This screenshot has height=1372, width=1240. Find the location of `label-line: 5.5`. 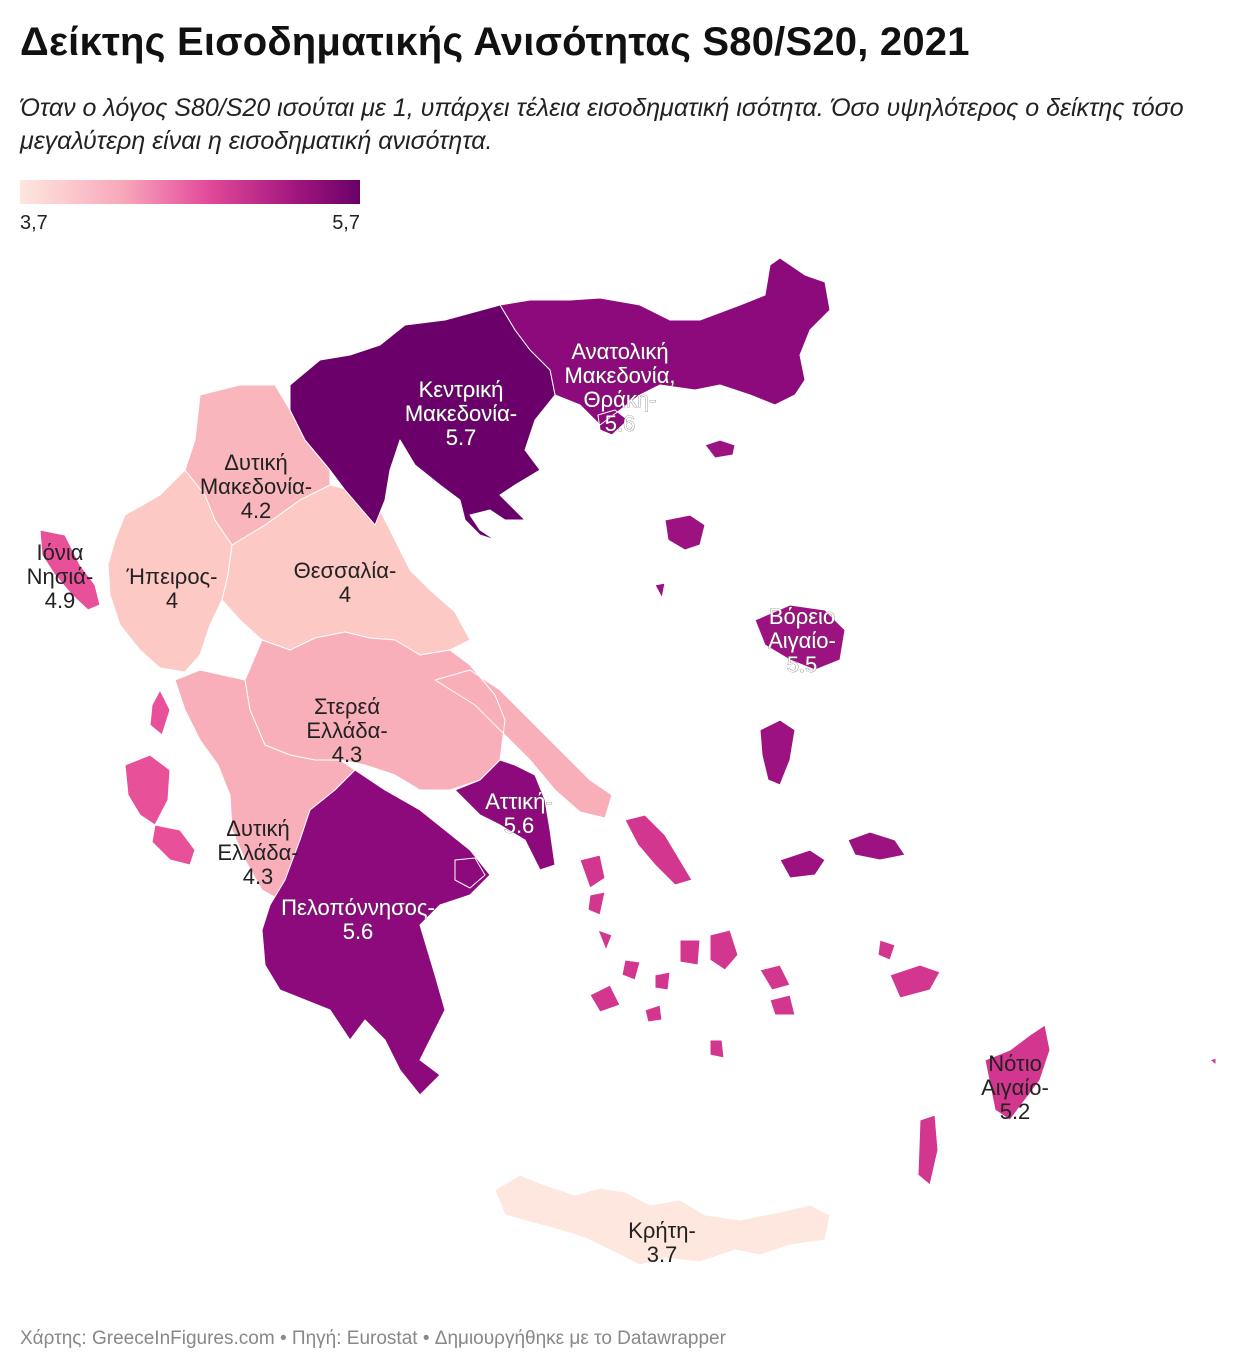

label-line: 5.5 is located at coordinates (802, 664).